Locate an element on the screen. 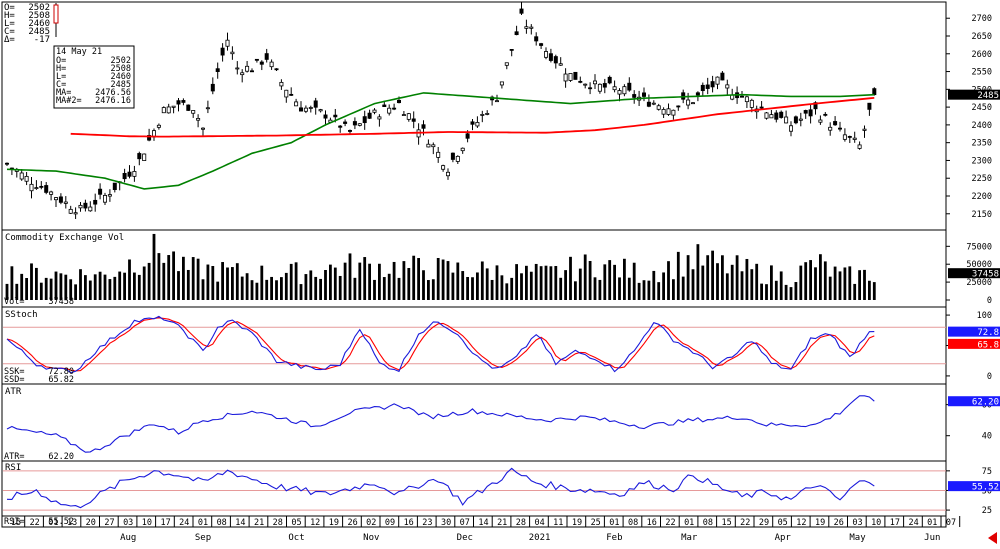 Image resolution: width=1000 pixels, height=549 pixels. rsi-axis-tick-label: 50 is located at coordinates (987, 491).